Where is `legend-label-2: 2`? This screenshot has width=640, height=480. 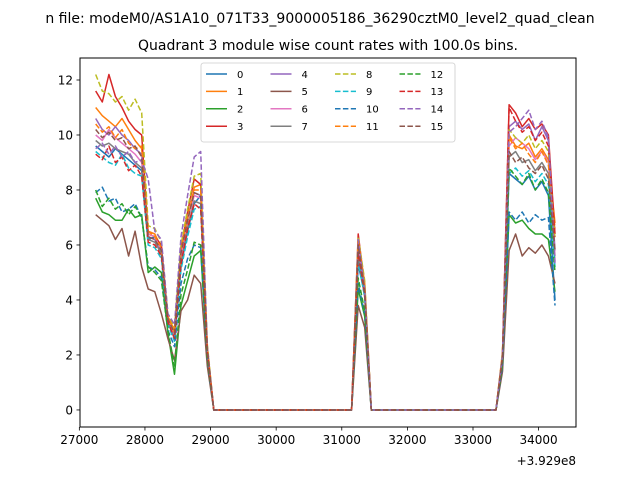
legend-label-2: 2 is located at coordinates (240, 110).